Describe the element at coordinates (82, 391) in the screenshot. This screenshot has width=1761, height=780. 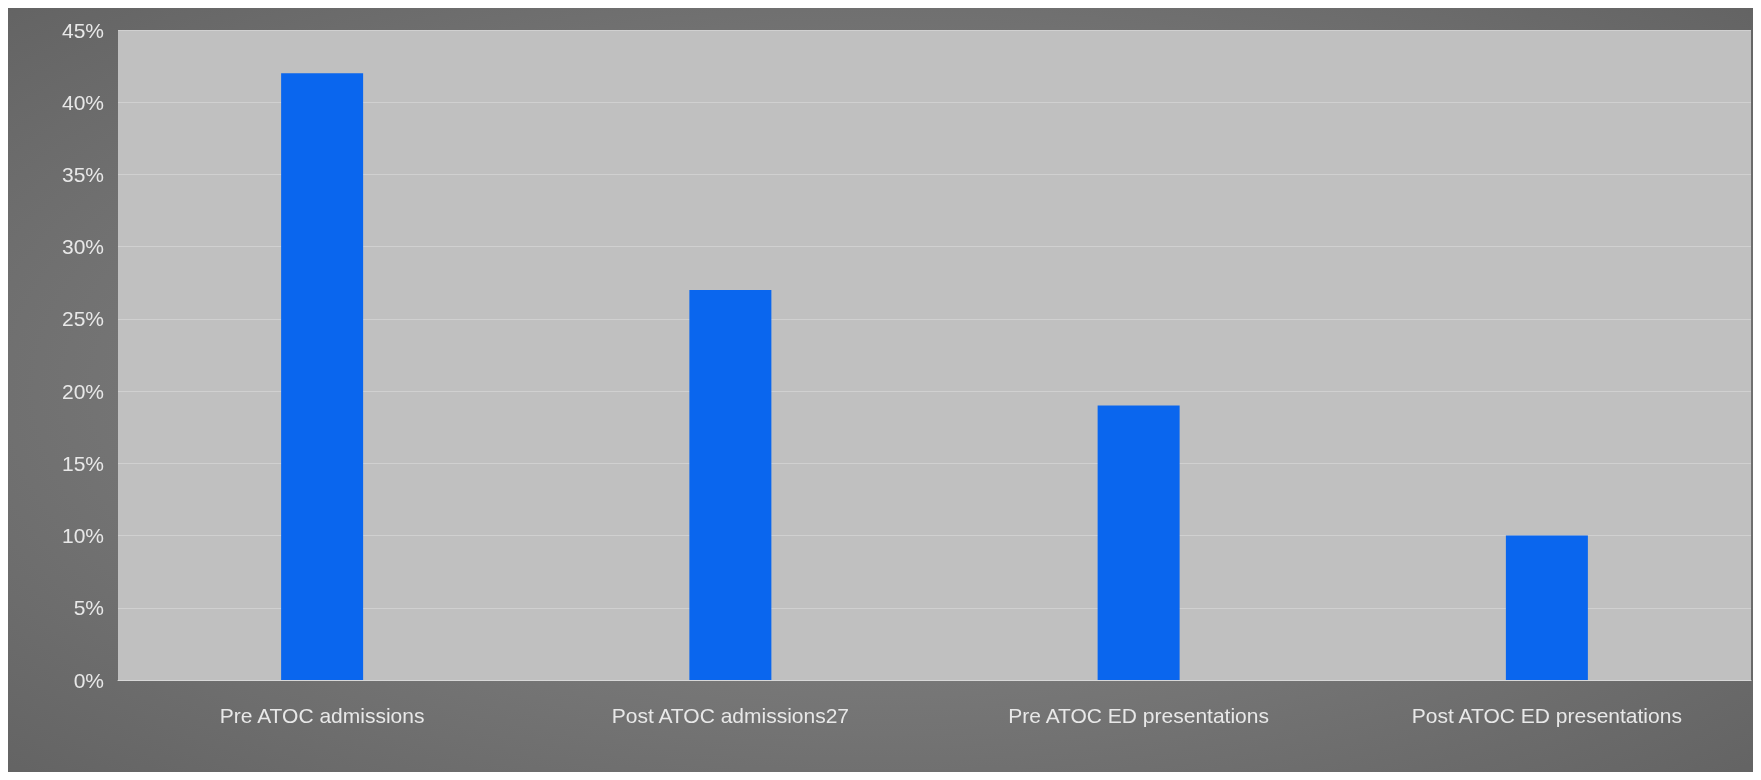
I see `y-tick-label: 20%` at that location.